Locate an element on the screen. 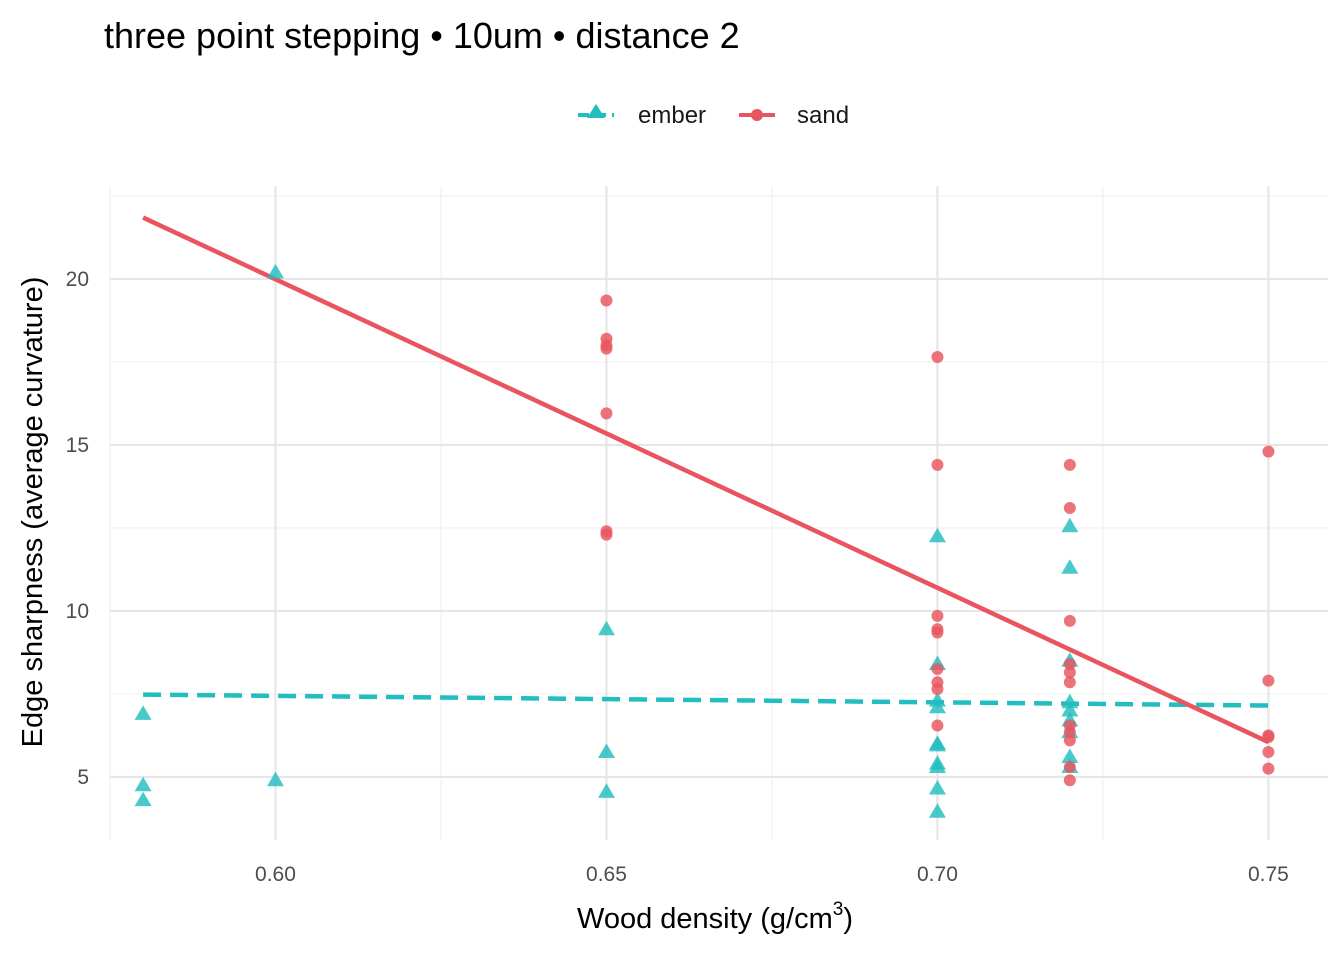 This screenshot has width=1344, height=960. chart-title: three point stepping • 10um • distance 2 is located at coordinates (422, 35).